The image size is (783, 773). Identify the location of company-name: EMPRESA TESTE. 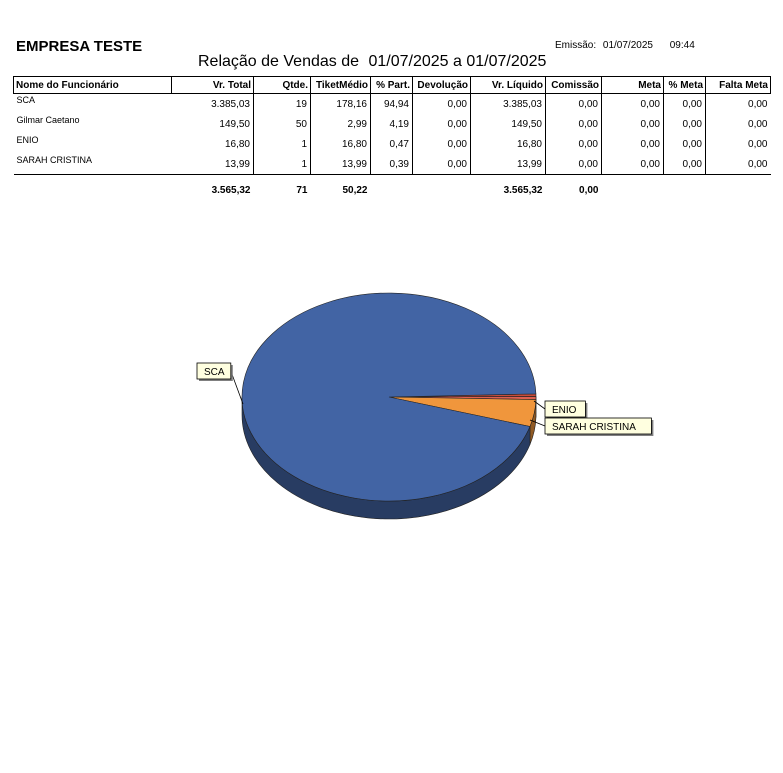
(79, 46).